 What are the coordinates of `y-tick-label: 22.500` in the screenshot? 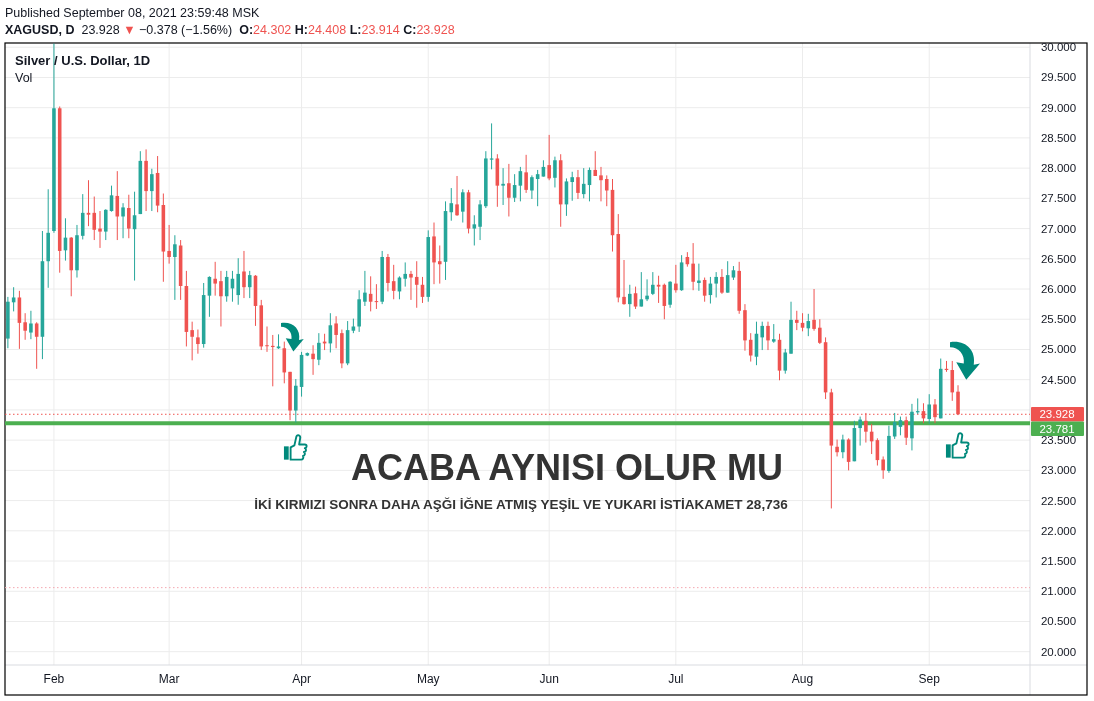 It's located at (1058, 500).